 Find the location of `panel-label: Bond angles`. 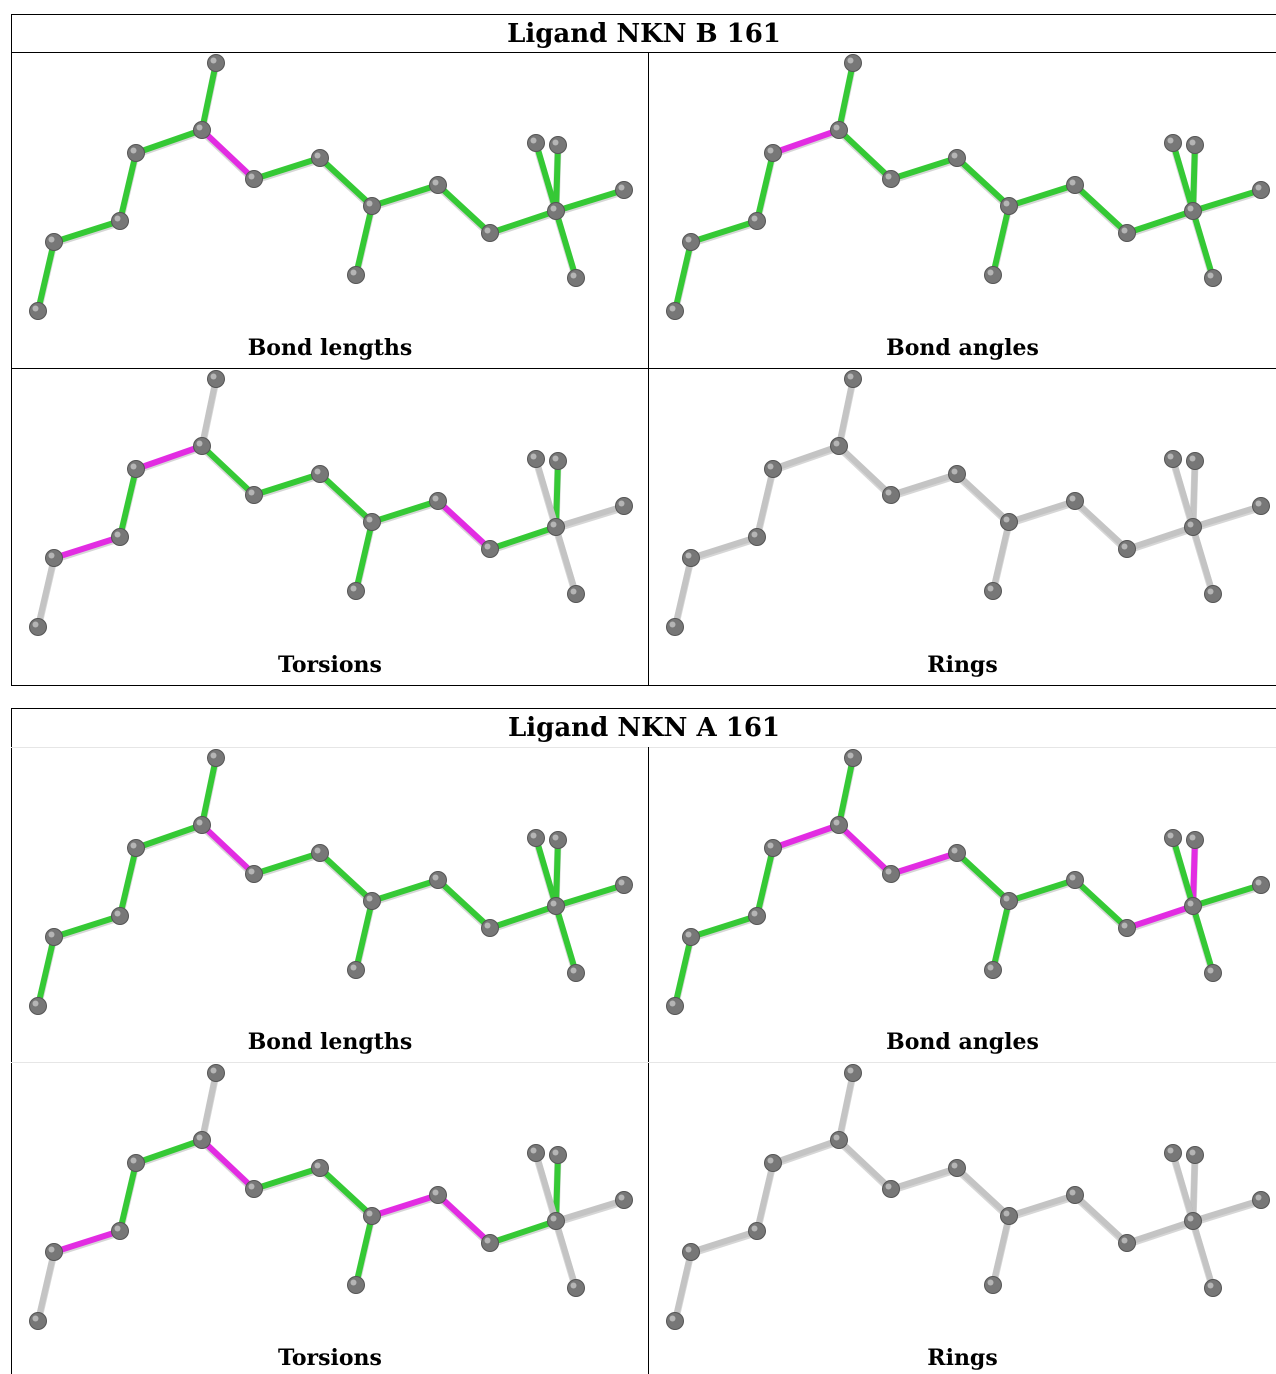

panel-label: Bond angles is located at coordinates (962, 348).